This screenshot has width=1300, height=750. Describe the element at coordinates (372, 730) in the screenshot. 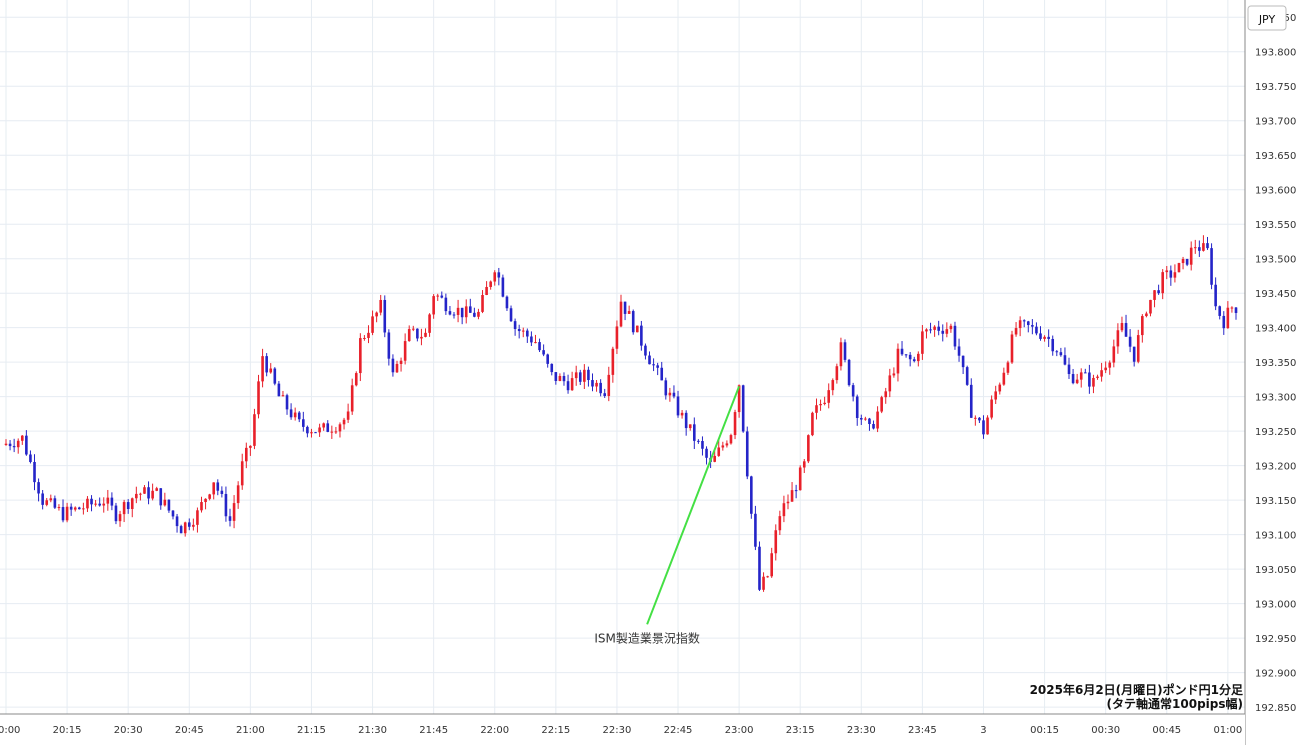

I see `x-tick-label: 21:30` at that location.